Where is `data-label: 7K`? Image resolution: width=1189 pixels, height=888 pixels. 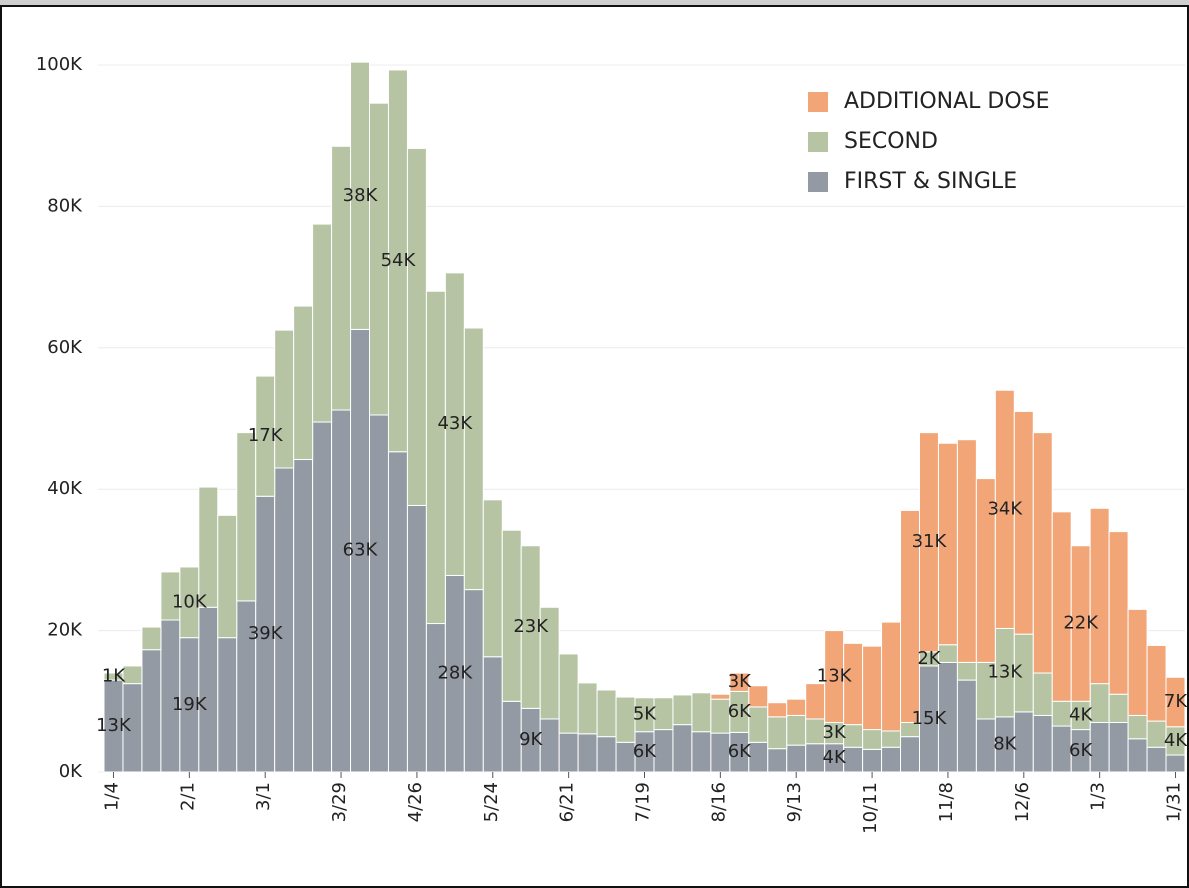
data-label: 7K is located at coordinates (1176, 701).